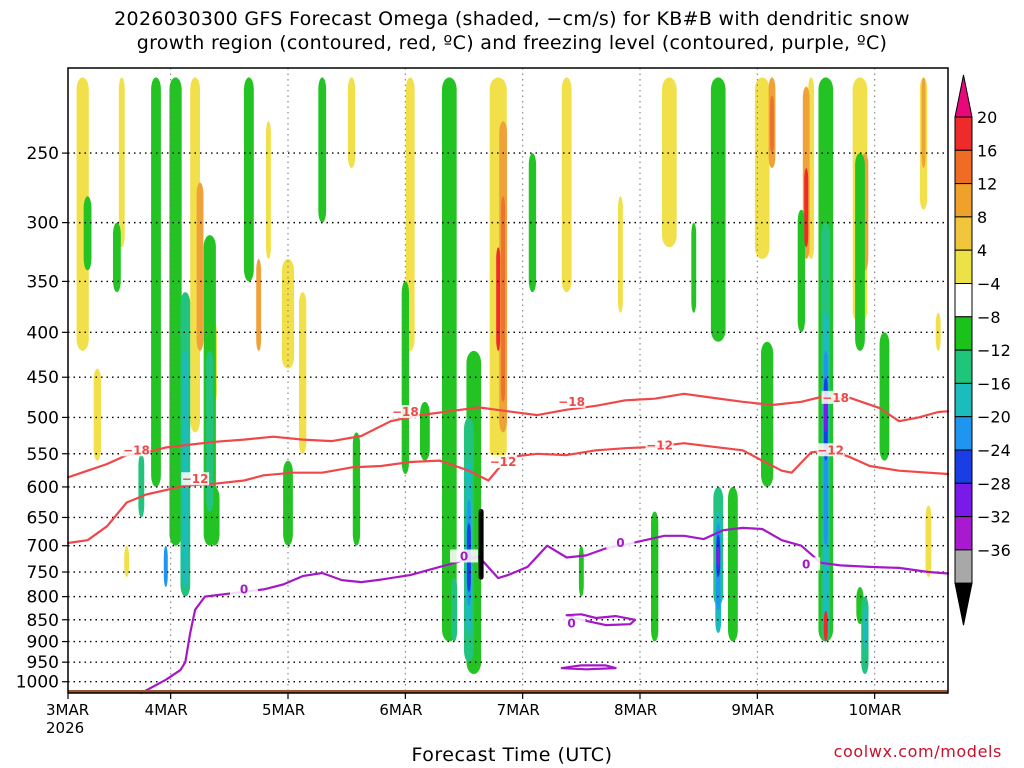 This screenshot has width=1024, height=768. I want to click on colorbar-label-10: −24, so click(994, 450).